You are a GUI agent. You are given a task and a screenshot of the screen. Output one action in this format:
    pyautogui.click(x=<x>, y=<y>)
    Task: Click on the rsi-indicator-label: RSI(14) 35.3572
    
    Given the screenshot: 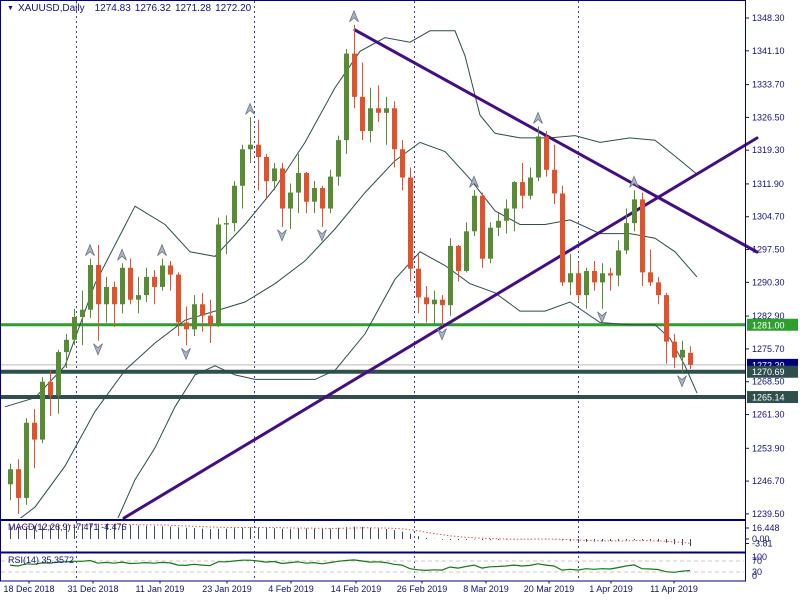 What is the action you would take?
    pyautogui.click(x=41, y=560)
    